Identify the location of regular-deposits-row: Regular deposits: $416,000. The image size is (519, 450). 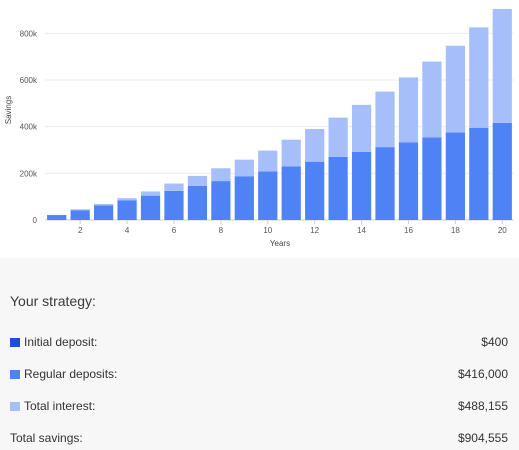
(259, 374).